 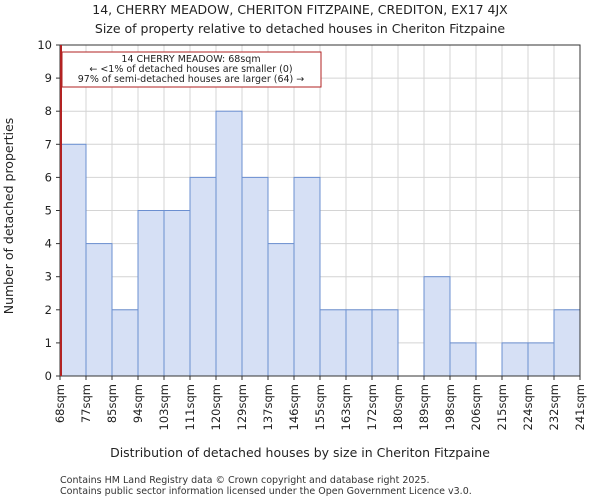 I want to click on y-tick-label-2: 2, so click(x=48, y=310).